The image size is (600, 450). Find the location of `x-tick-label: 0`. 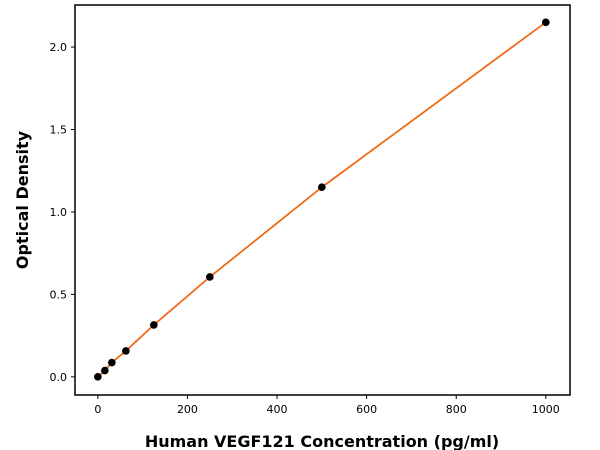

x-tick-label: 0 is located at coordinates (97, 409).